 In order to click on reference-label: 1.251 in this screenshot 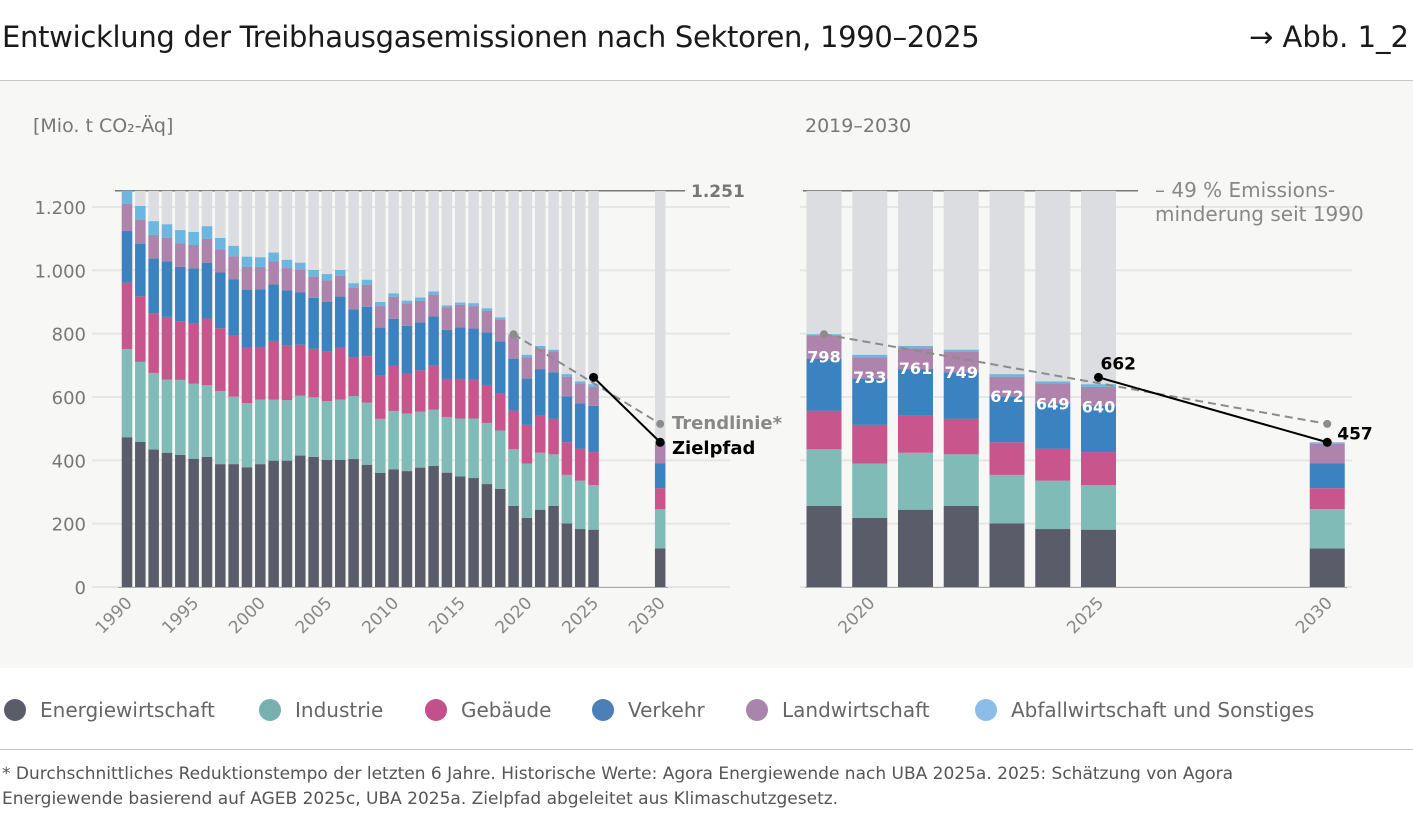, I will do `click(718, 192)`.